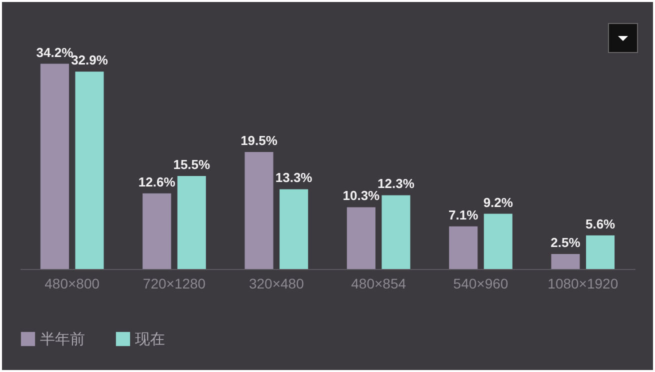  Describe the element at coordinates (72, 284) in the screenshot. I see `x-tick-label: 480×800` at that location.